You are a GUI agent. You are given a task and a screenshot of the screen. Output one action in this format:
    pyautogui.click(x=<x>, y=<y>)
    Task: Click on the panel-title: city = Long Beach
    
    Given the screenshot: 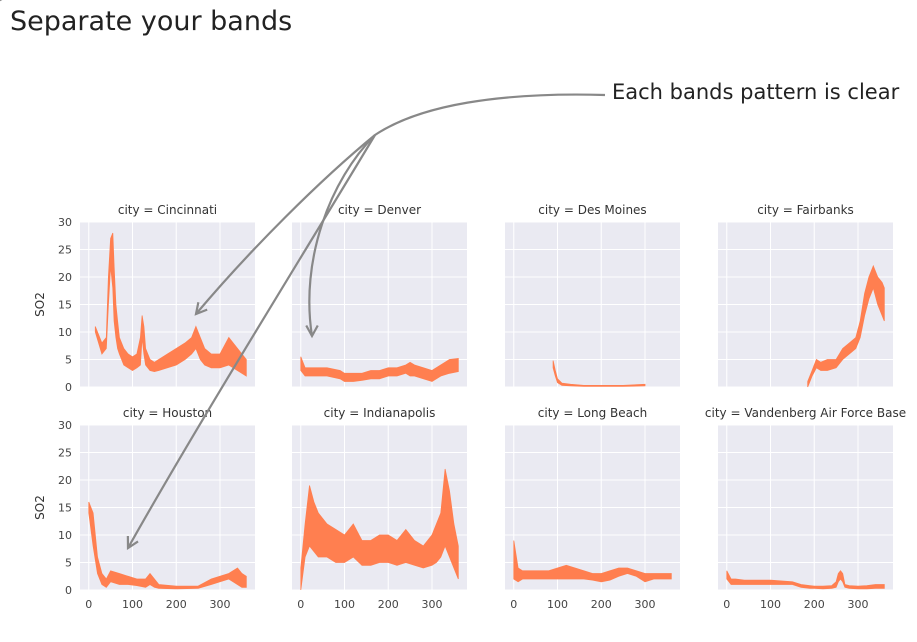 What is the action you would take?
    pyautogui.click(x=592, y=413)
    